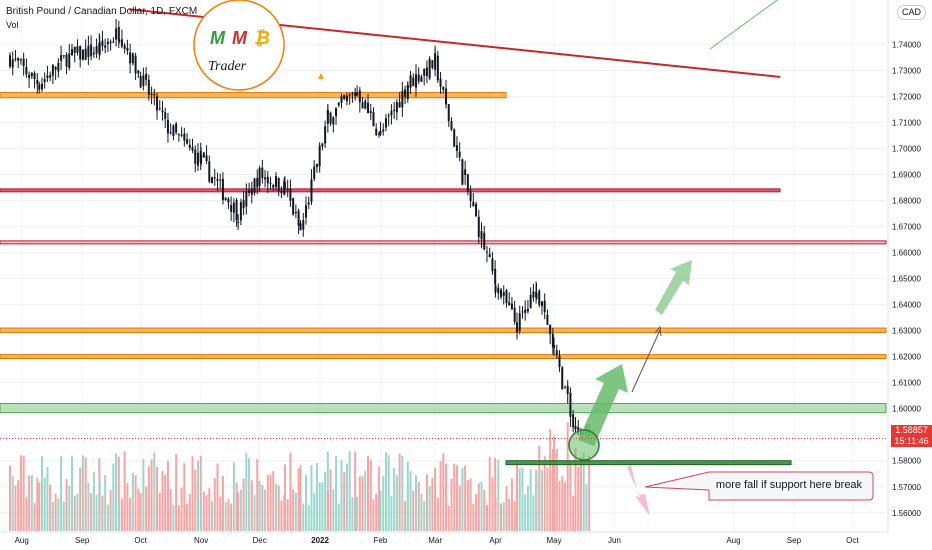 The width and height of the screenshot is (932, 550). Describe the element at coordinates (201, 540) in the screenshot. I see `time-tick-label: Nov` at that location.